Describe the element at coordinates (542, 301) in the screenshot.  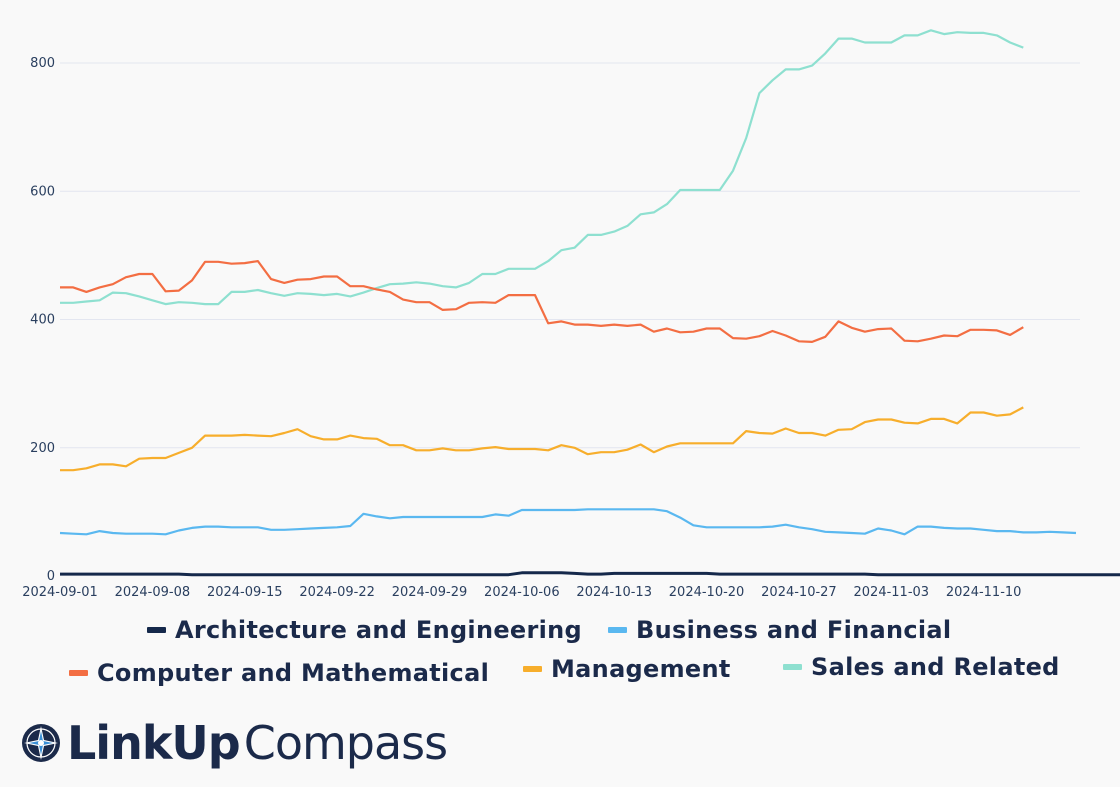
I see `series-line-computer-and-mathematical` at that location.